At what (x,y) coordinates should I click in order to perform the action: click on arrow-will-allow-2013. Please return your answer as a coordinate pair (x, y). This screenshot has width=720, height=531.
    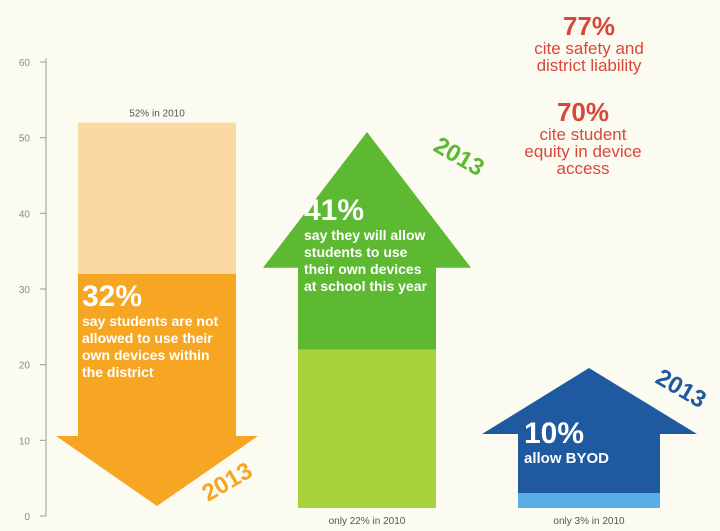
    Looking at the image, I should click on (367, 241).